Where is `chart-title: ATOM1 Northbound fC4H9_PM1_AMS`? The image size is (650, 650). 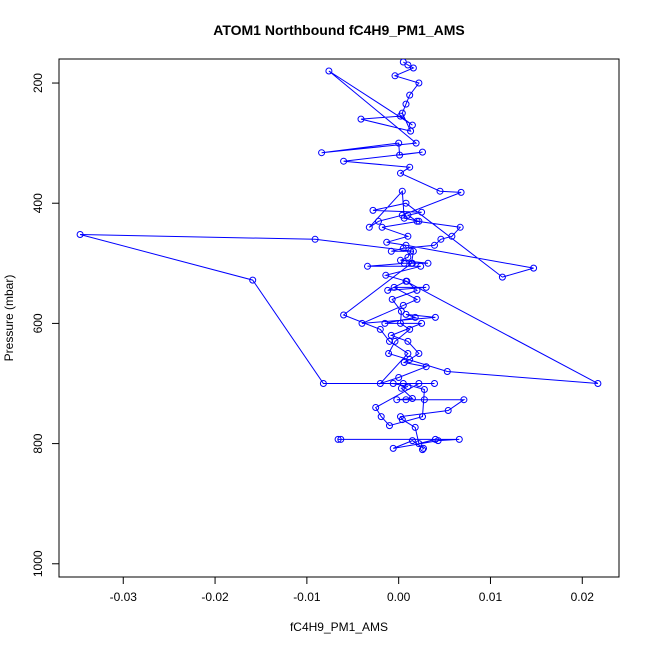 chart-title: ATOM1 Northbound fC4H9_PM1_AMS is located at coordinates (339, 30).